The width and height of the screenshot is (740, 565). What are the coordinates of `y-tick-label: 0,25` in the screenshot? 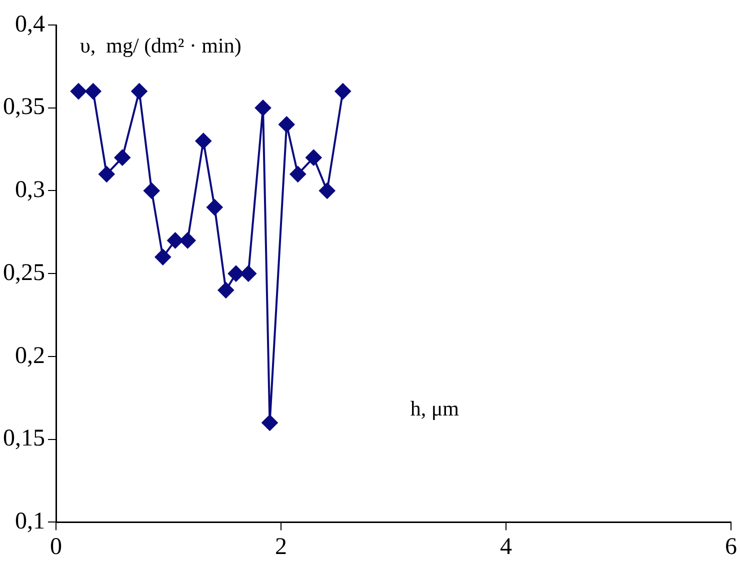 It's located at (24, 273).